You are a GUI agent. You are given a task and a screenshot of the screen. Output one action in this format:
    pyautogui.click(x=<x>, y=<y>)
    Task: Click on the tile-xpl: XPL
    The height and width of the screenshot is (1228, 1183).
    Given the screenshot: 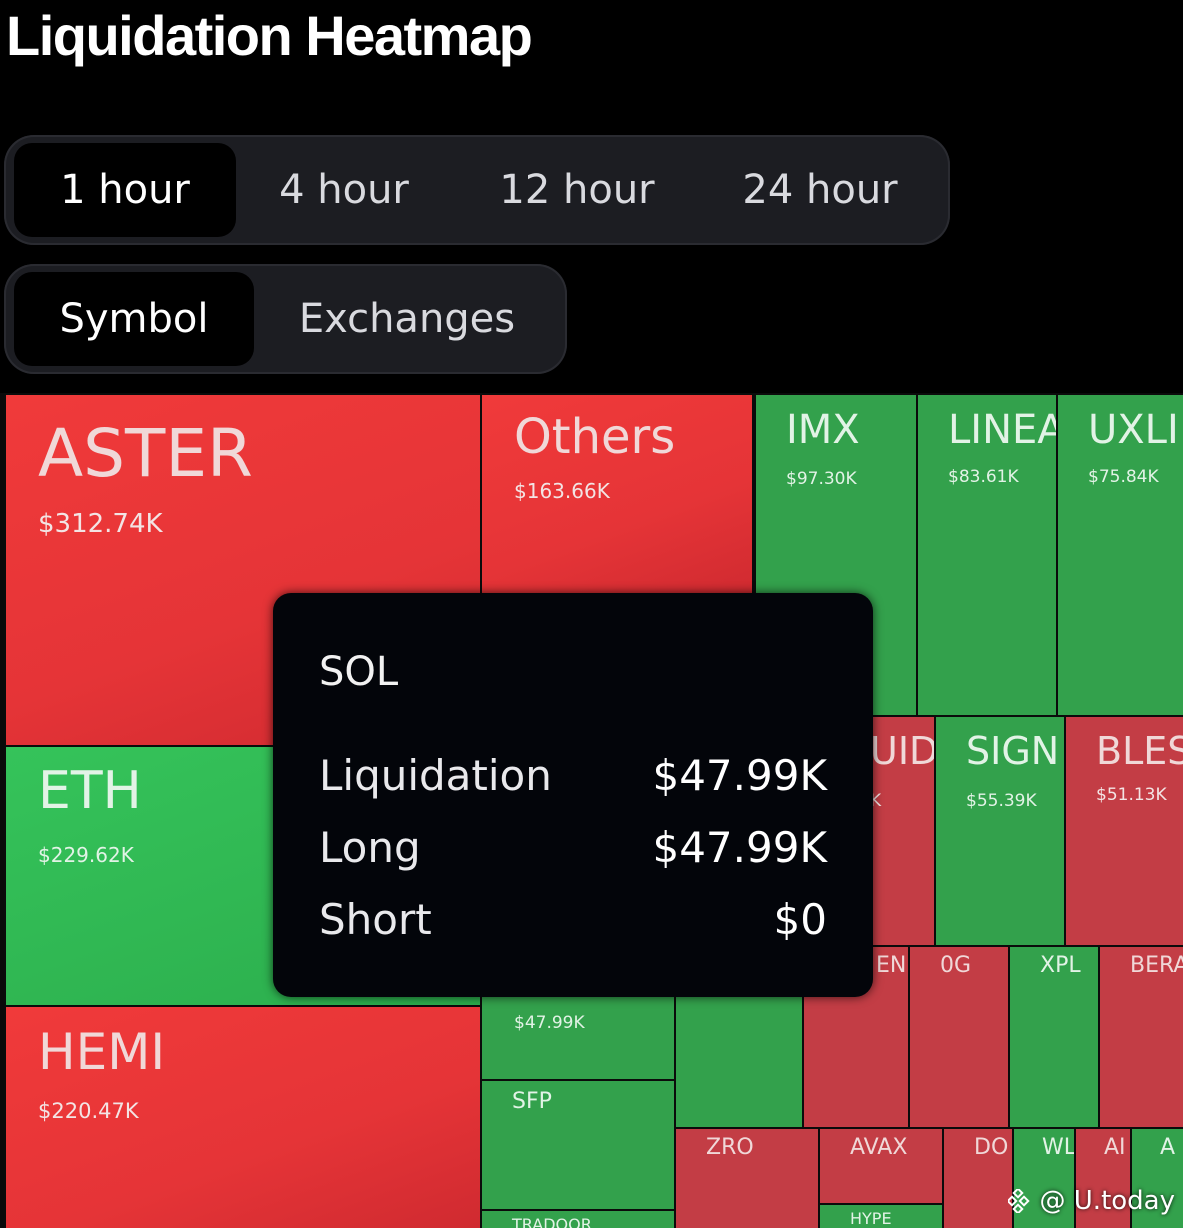 What is the action you would take?
    pyautogui.click(x=1054, y=1037)
    